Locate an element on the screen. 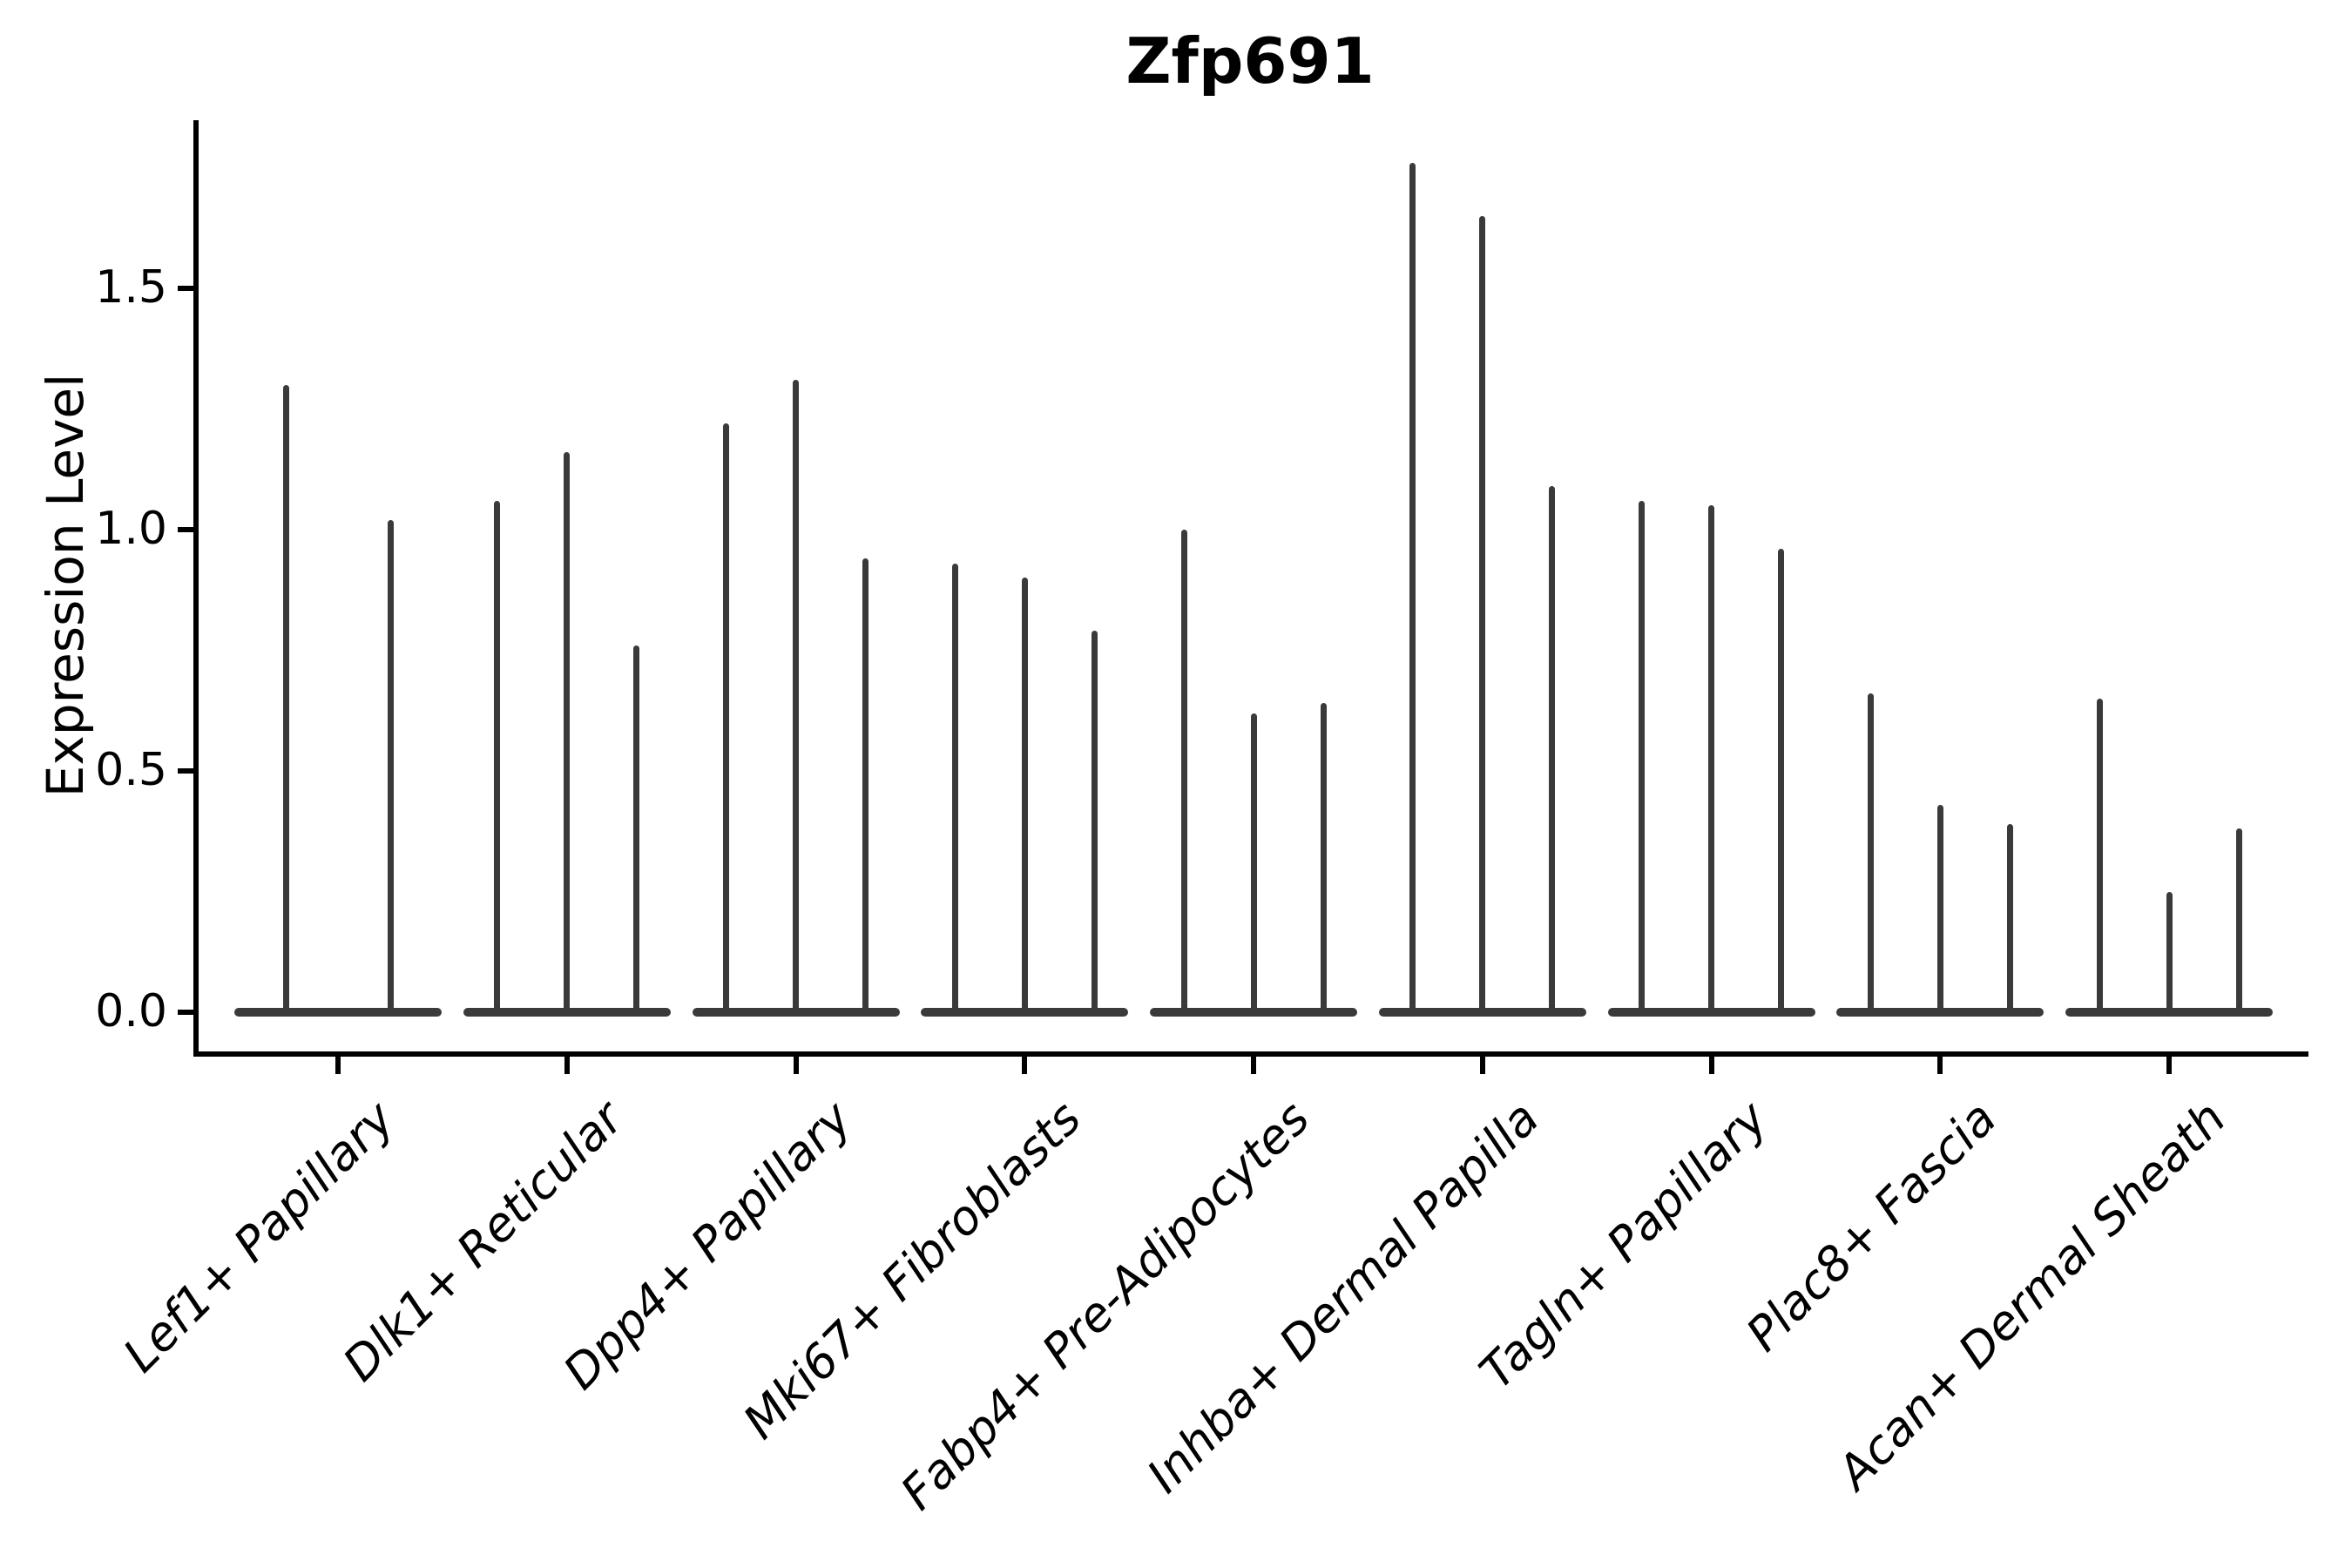 The height and width of the screenshot is (1568, 2352). x-tick-label: Inhba+ Dermal Papilla is located at coordinates (1343, 1297).